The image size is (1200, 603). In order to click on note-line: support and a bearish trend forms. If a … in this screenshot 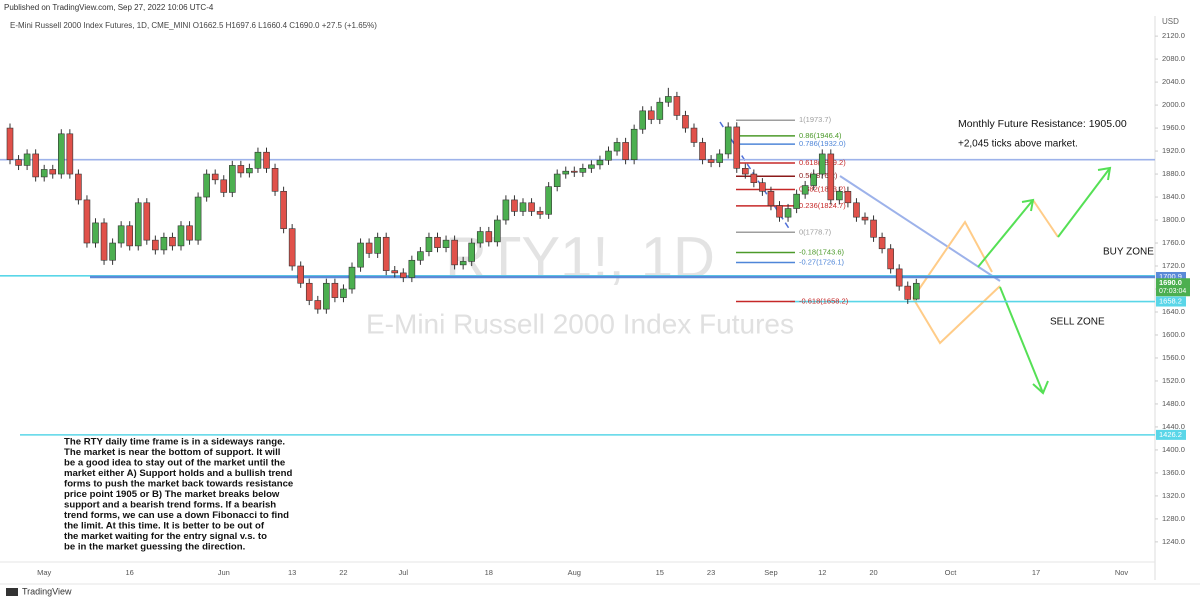, I will do `click(170, 505)`.